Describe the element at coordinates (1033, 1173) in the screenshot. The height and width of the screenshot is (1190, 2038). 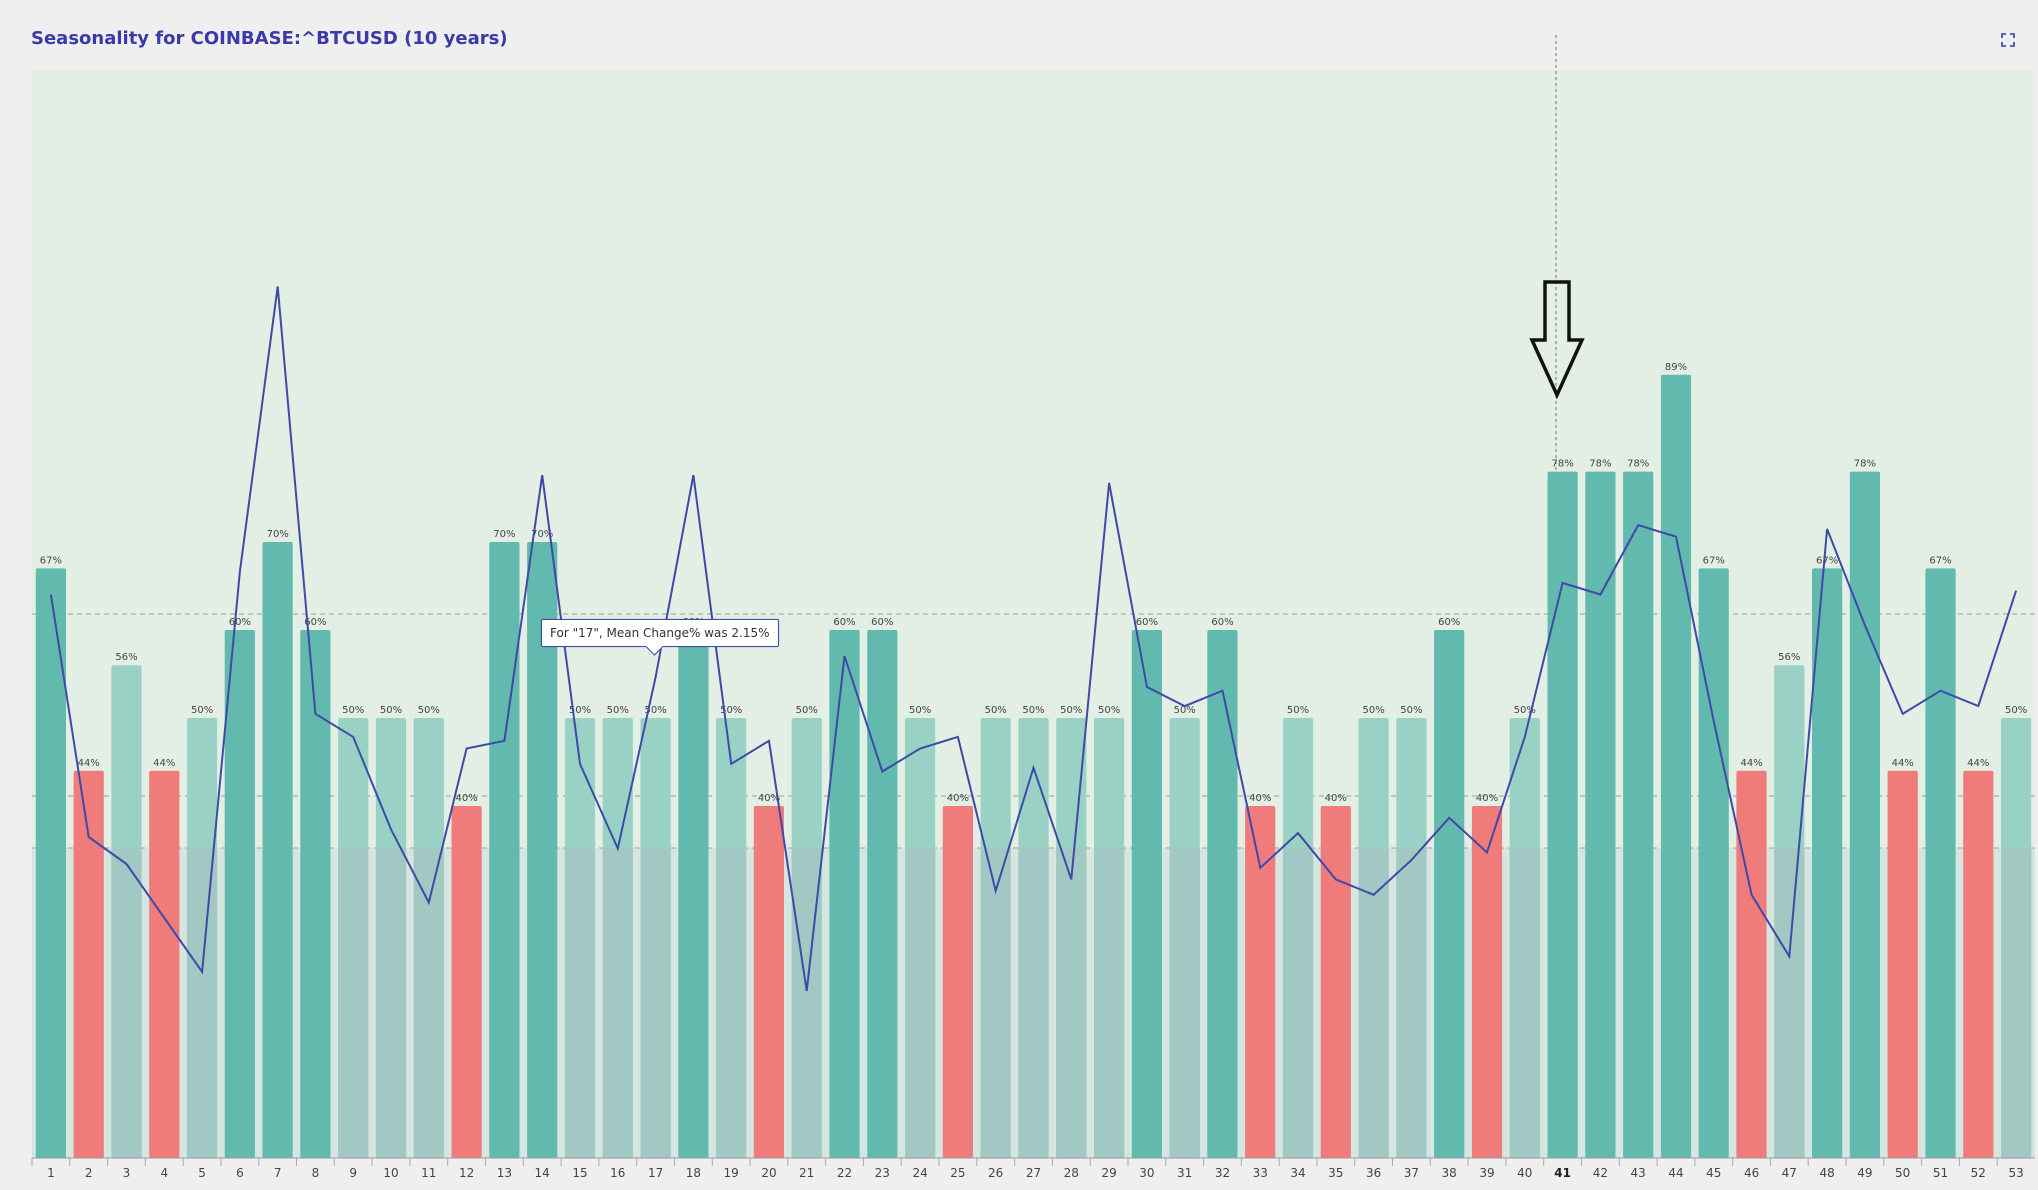
I see `x-axis-label: 27` at that location.